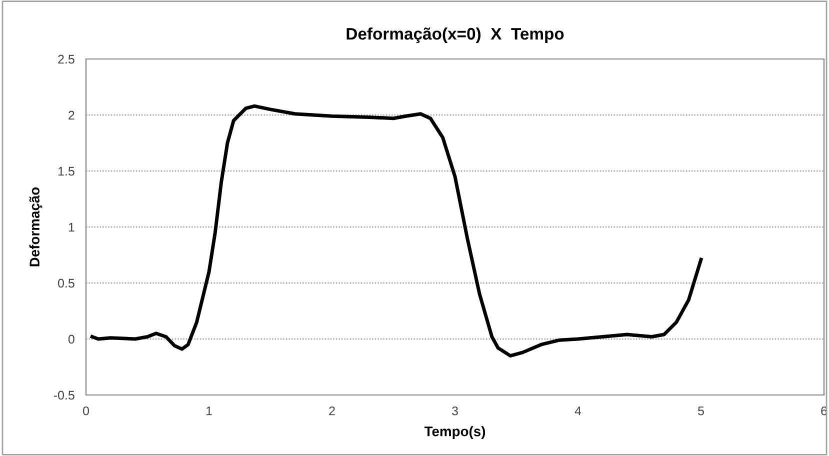 This screenshot has height=456, width=829. I want to click on x-tick-label: 5, so click(701, 411).